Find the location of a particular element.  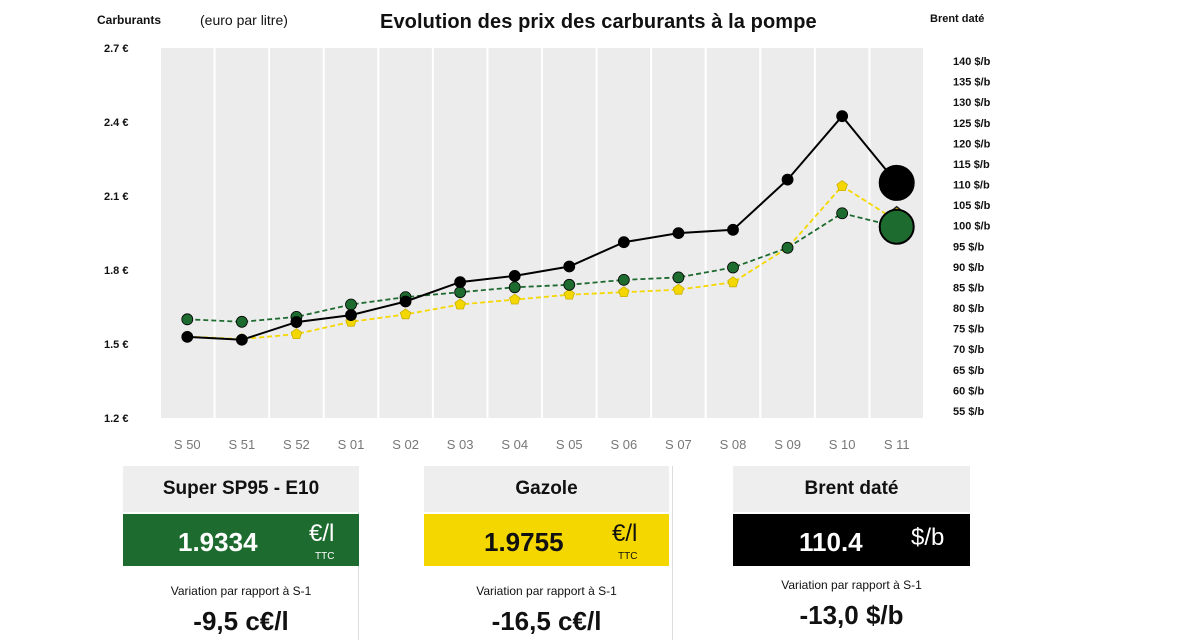

right-tick-label: 110 $/b is located at coordinates (971, 186).